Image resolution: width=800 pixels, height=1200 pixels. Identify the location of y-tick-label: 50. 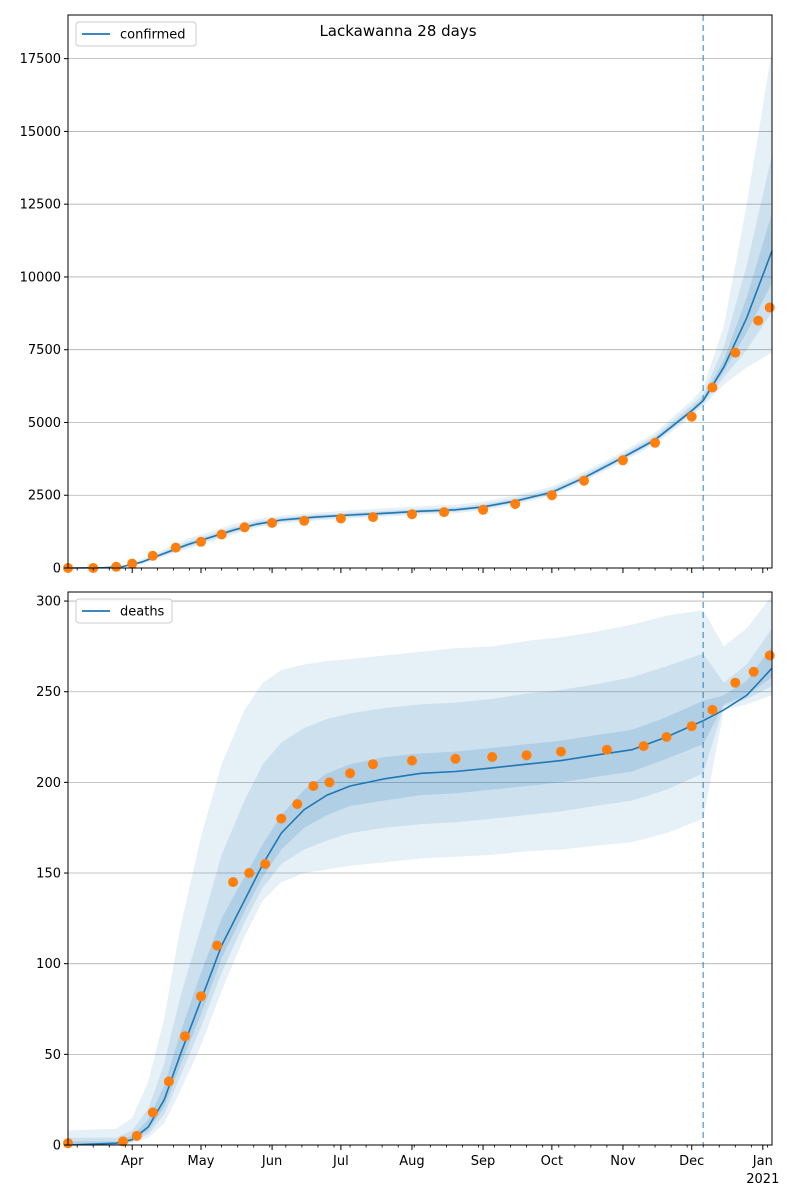
(52, 1055).